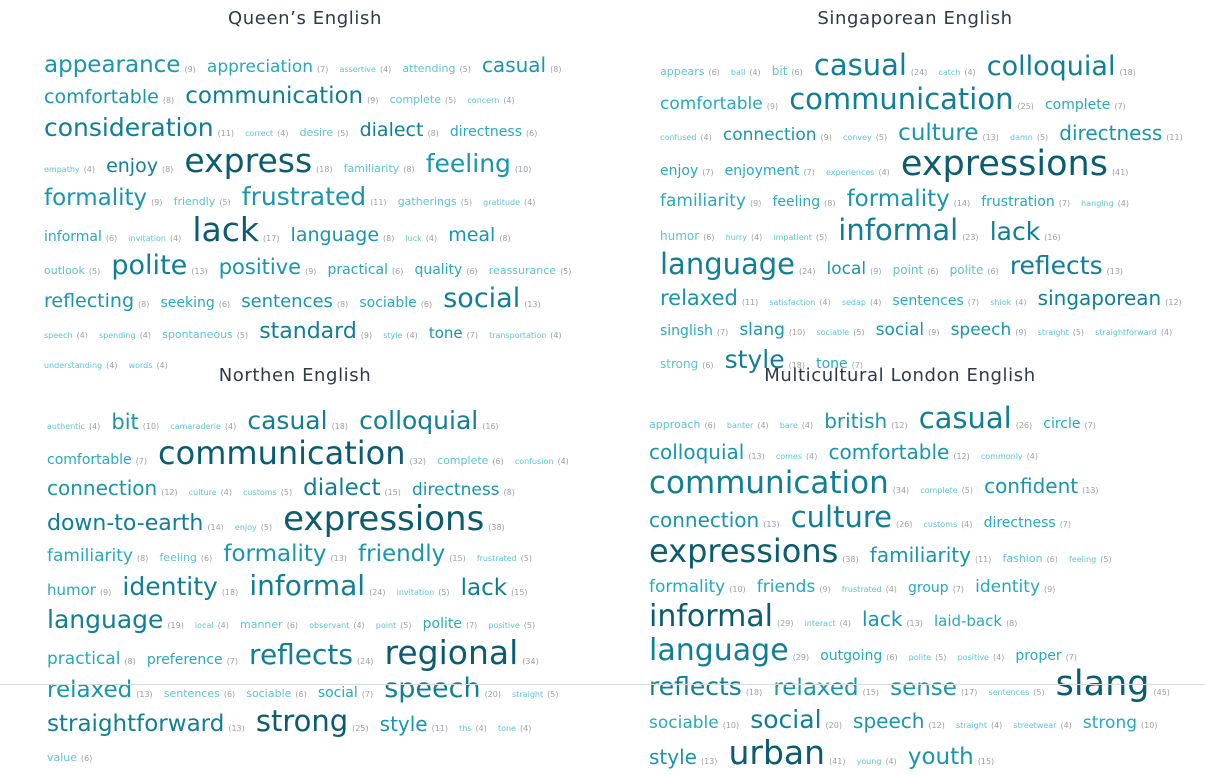  Describe the element at coordinates (191, 693) in the screenshot. I see `word-text: sentences` at that location.